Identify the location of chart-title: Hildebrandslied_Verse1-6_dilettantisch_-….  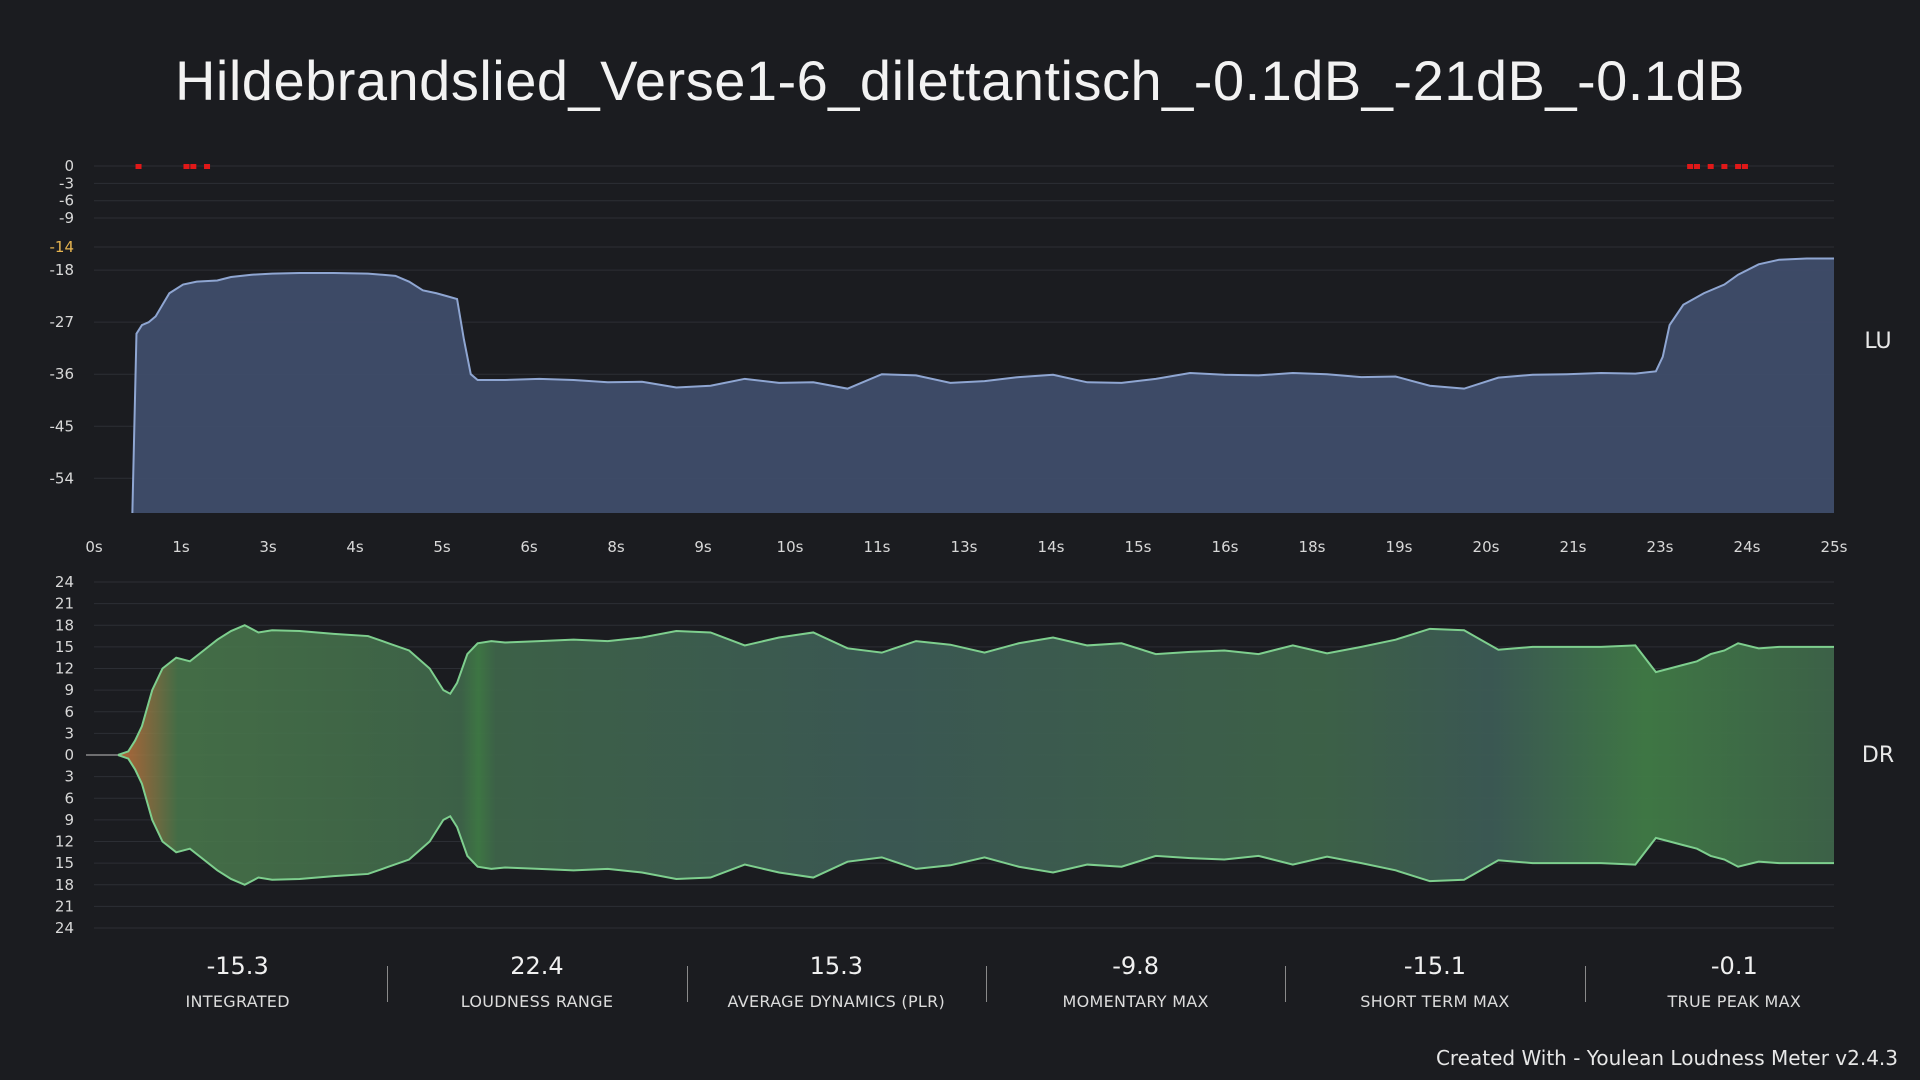
(959, 80).